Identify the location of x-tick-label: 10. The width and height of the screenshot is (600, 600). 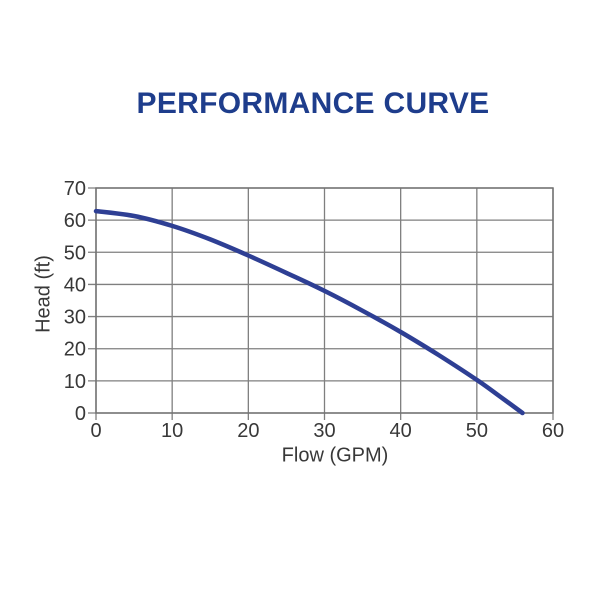
(172, 431).